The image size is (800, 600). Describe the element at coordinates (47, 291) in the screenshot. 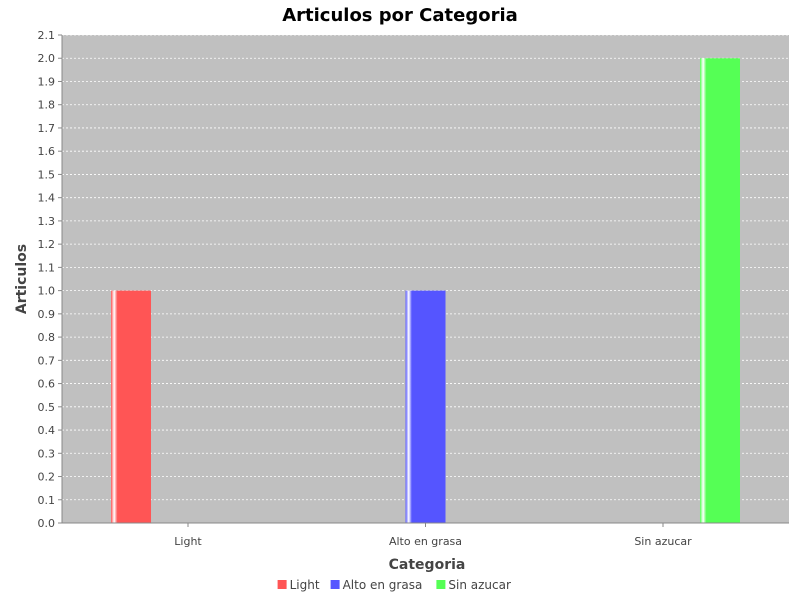

I see `y-tick-label: 1.0` at that location.